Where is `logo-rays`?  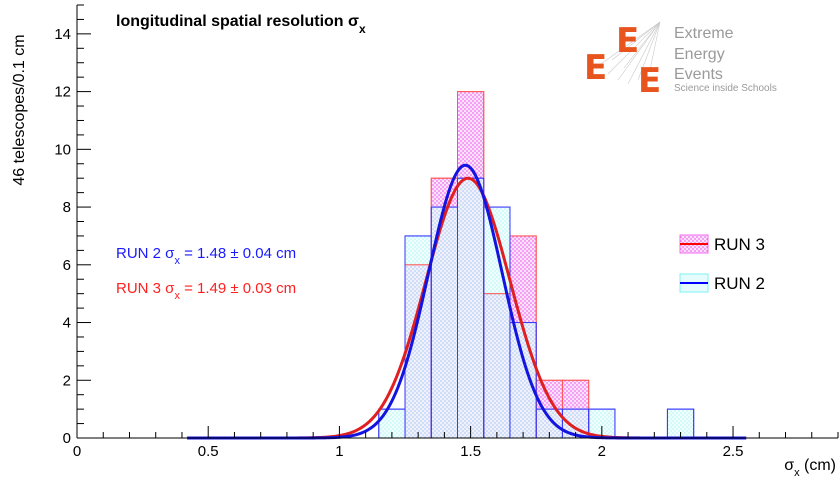
logo-rays is located at coordinates (629, 53).